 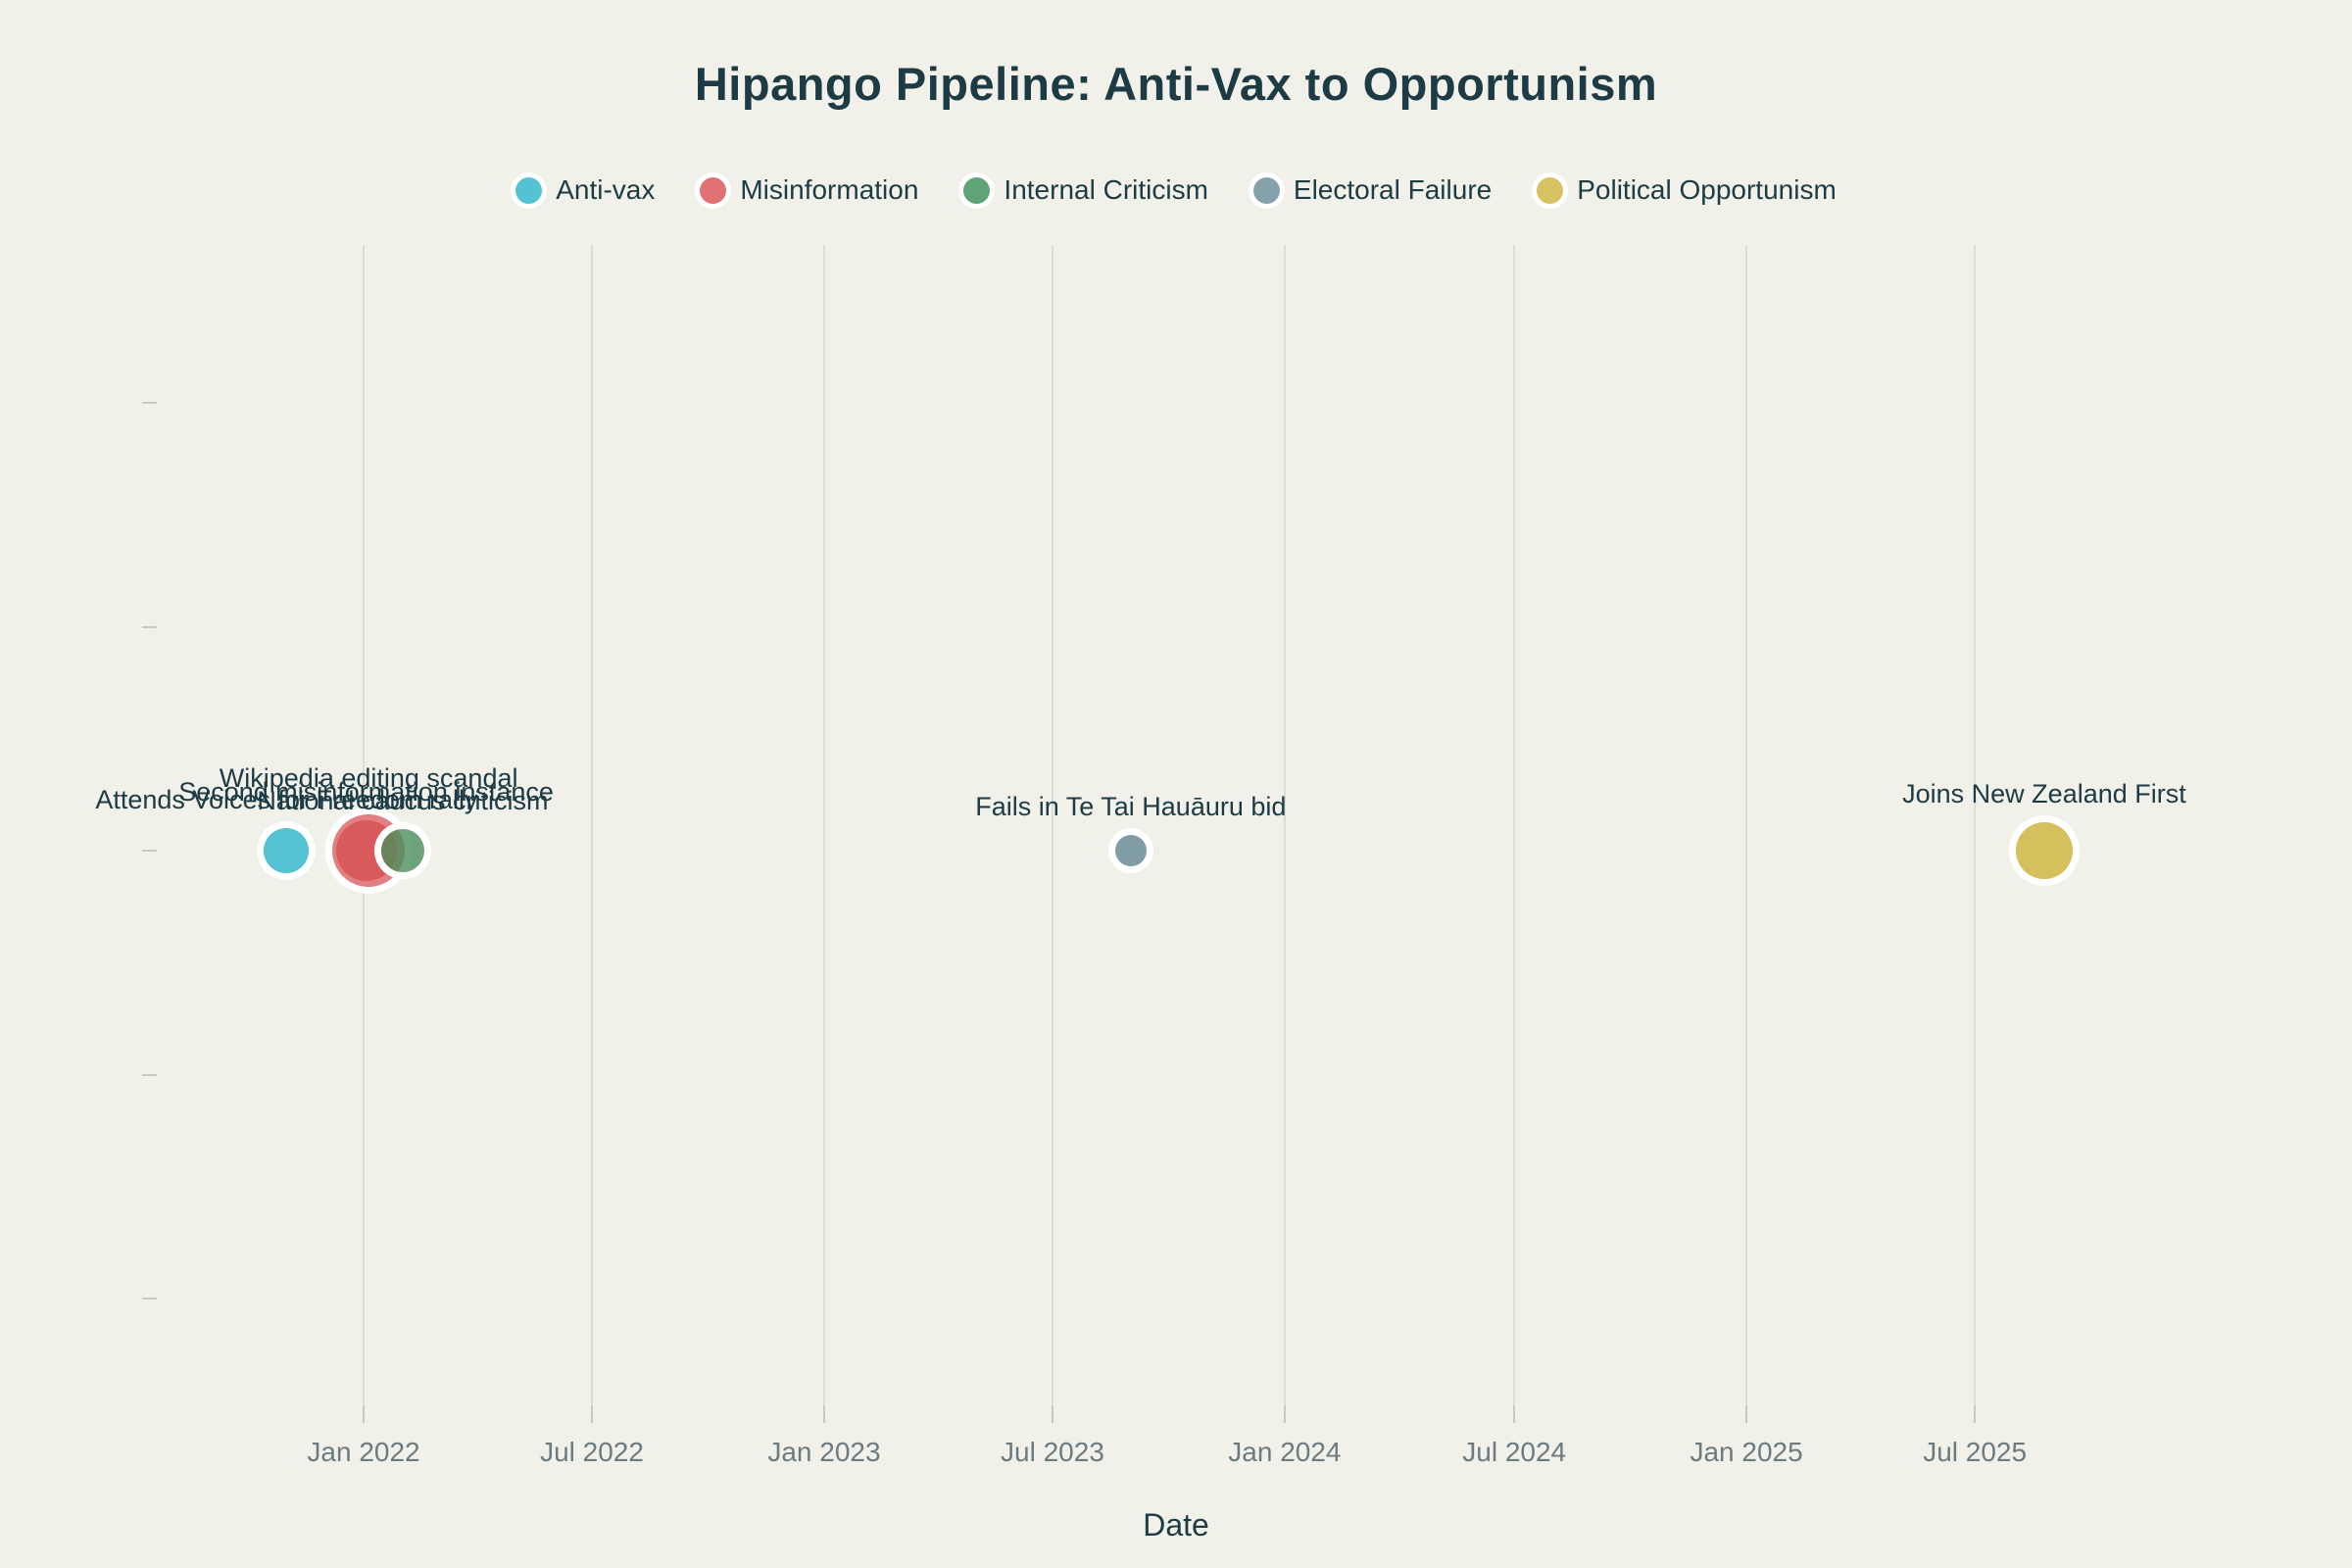 I want to click on legend-label: Anti-vax, so click(x=606, y=189).